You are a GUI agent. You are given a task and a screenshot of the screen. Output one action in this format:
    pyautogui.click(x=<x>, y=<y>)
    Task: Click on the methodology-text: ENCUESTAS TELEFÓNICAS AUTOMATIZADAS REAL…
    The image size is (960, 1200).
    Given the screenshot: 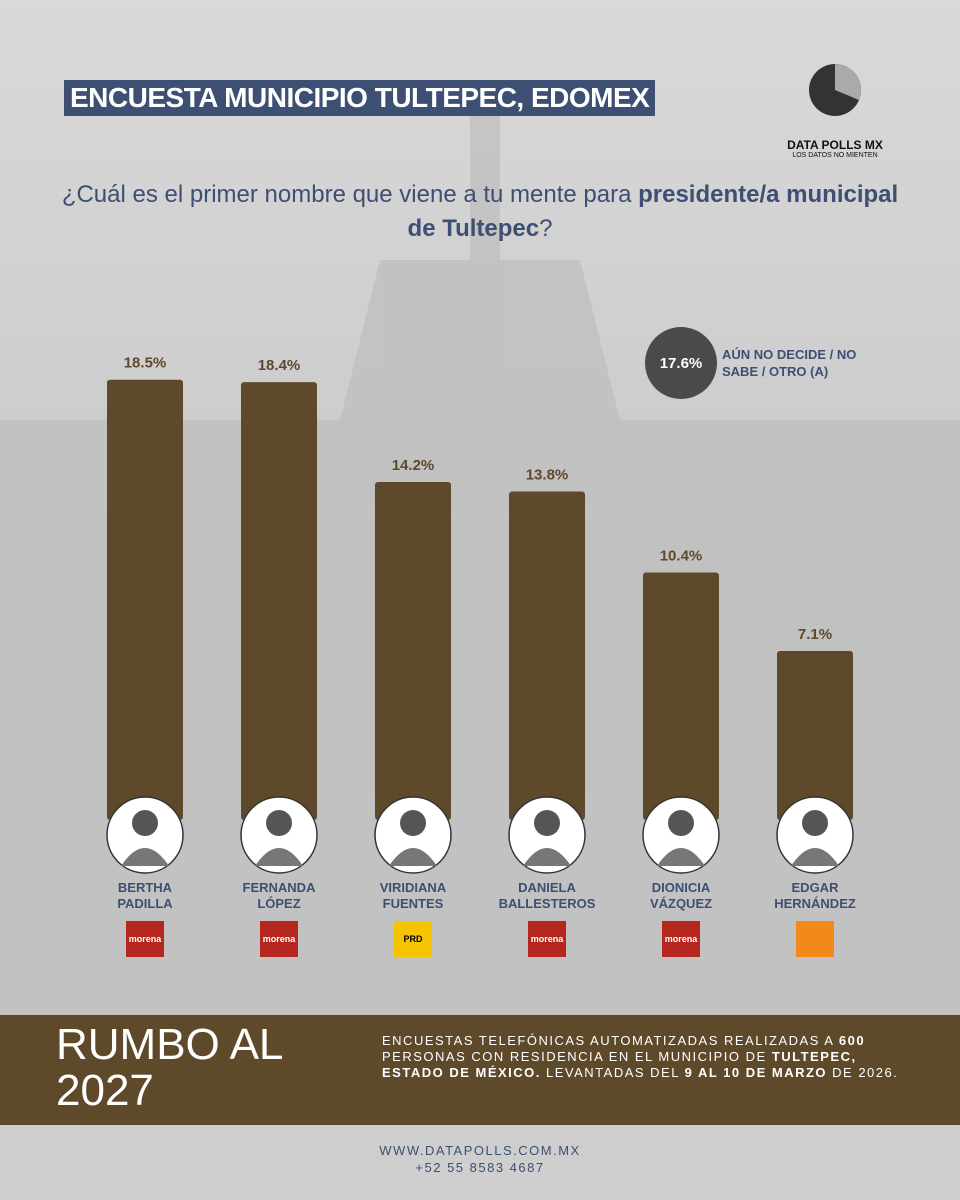 What is the action you would take?
    pyautogui.click(x=610, y=1040)
    